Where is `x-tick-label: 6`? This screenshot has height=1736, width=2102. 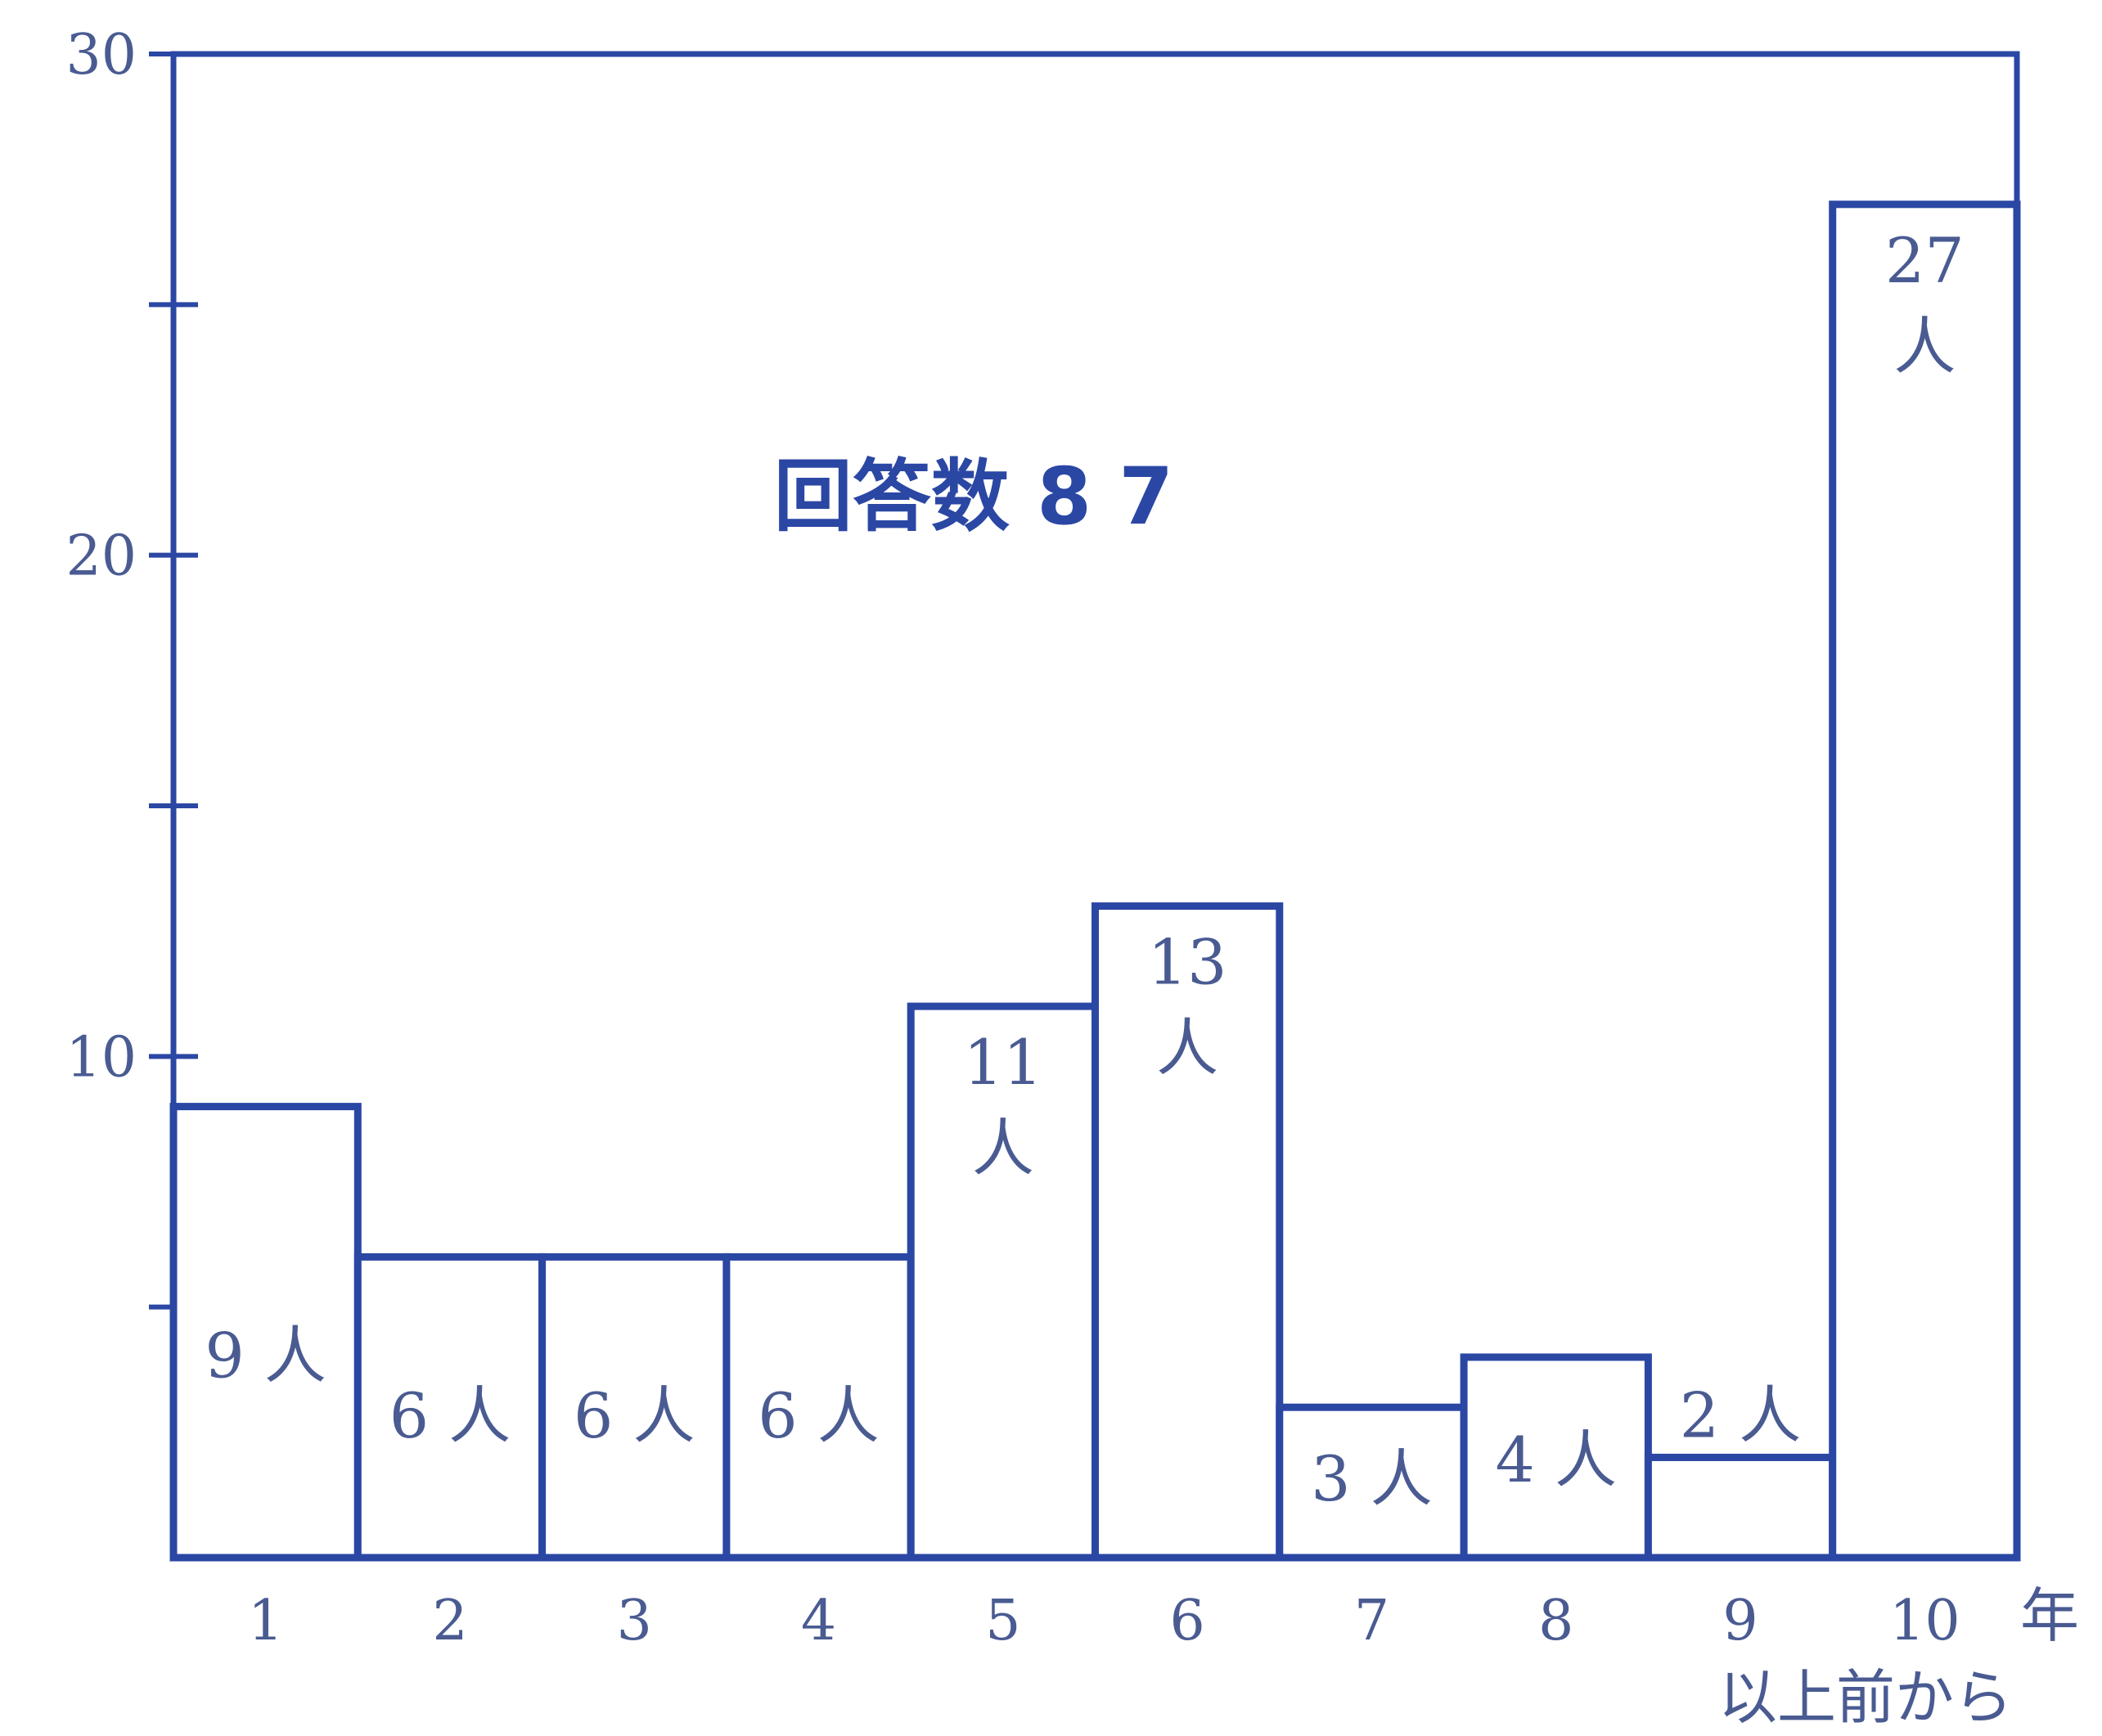 x-tick-label: 6 is located at coordinates (1187, 1621).